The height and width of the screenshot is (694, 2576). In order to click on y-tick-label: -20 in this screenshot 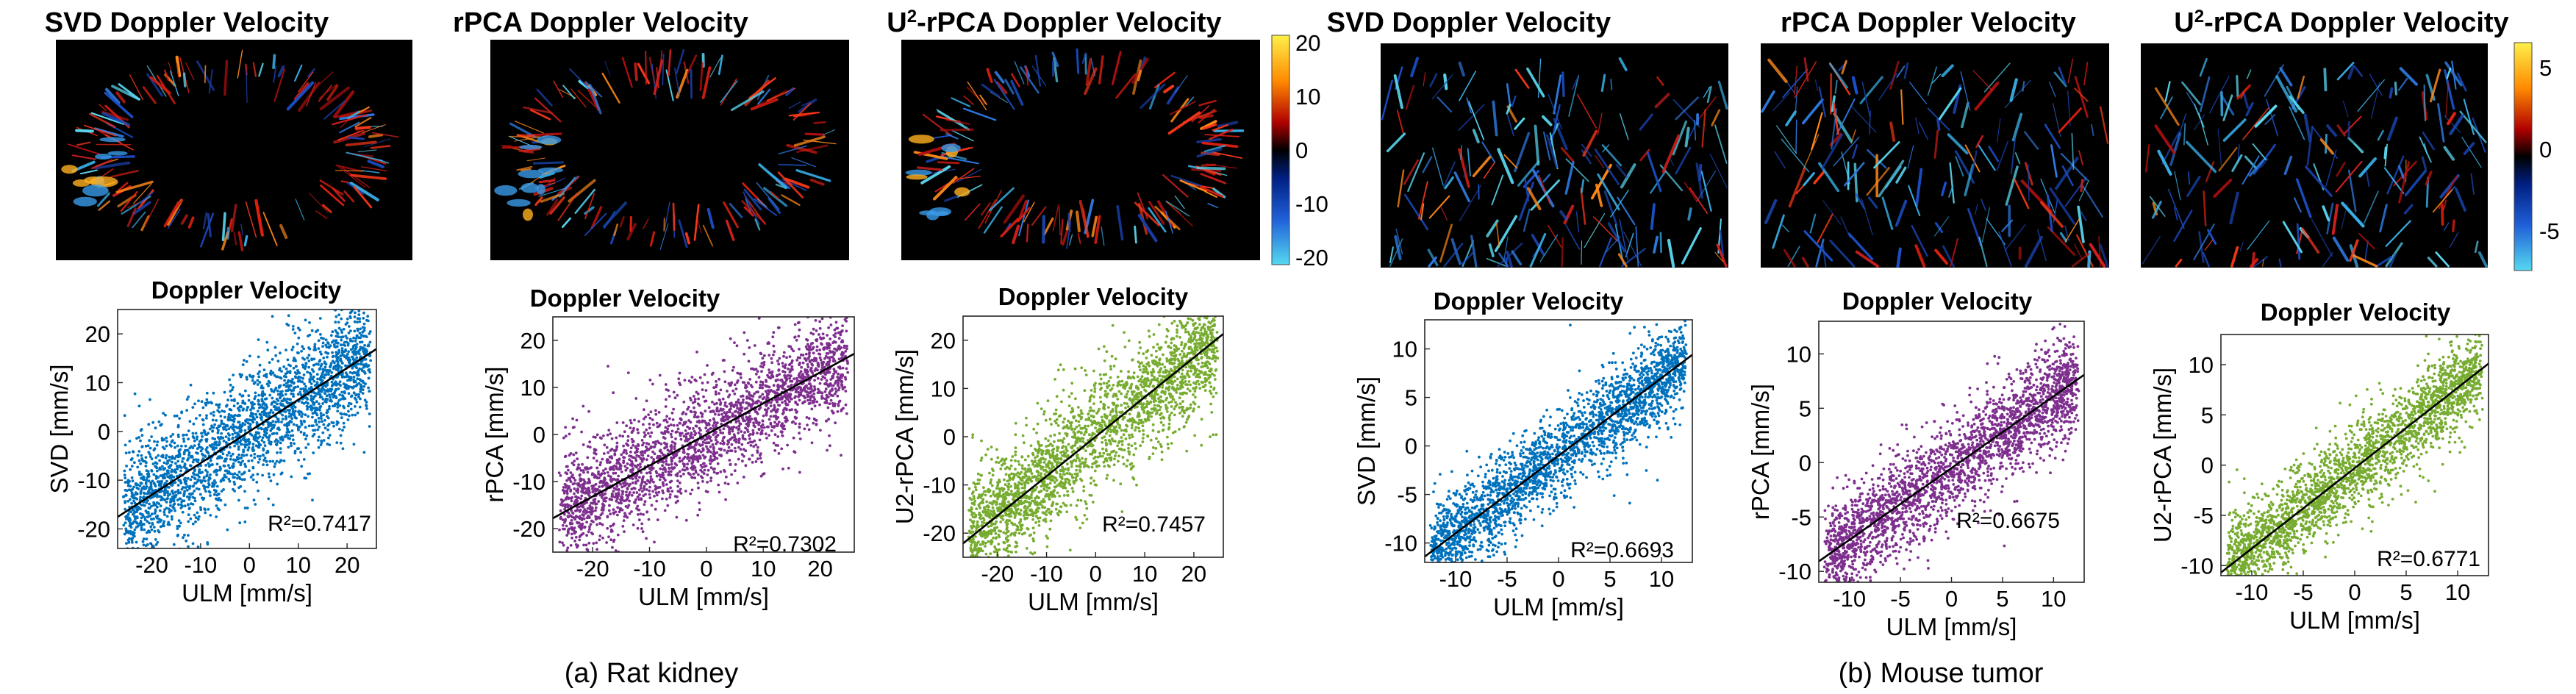, I will do `click(93, 530)`.